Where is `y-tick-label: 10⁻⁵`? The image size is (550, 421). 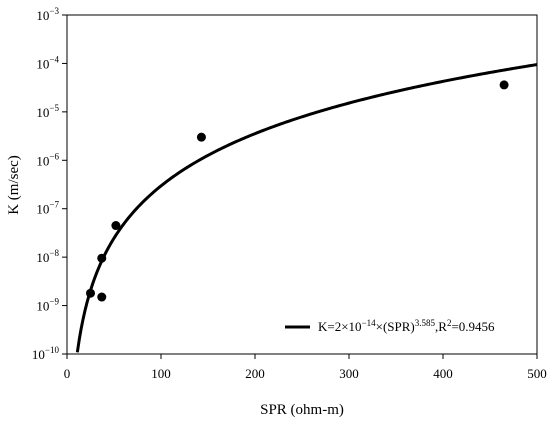
y-tick-label: 10⁻⁵ is located at coordinates (47, 111).